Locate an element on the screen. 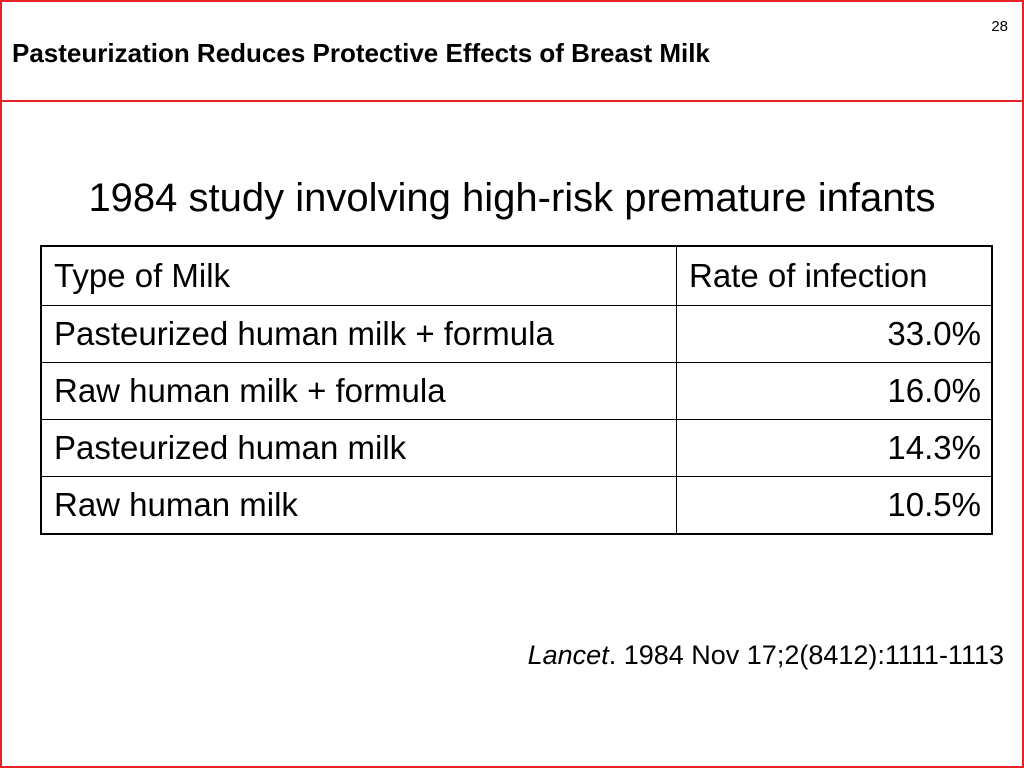 This screenshot has width=1024, height=768. table-header-row: Type of Milk Rate of infection is located at coordinates (516, 275).